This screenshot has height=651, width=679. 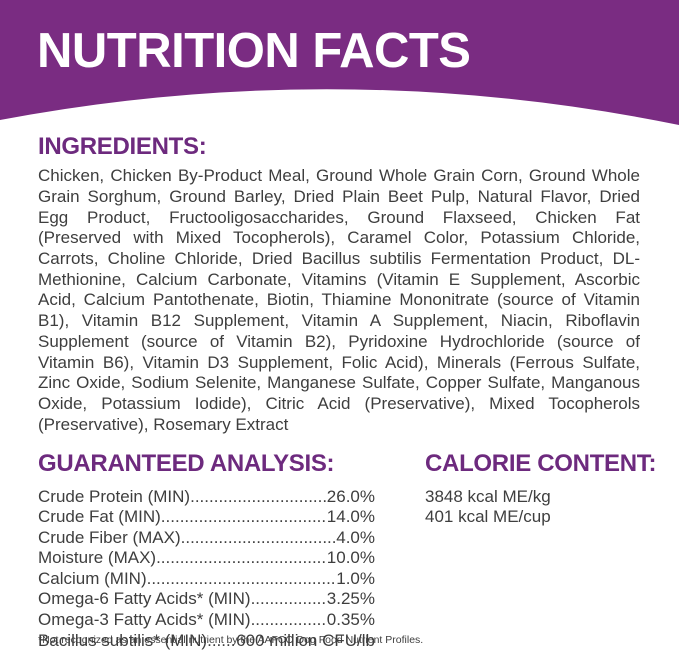 What do you see at coordinates (350, 599) in the screenshot?
I see `analysis-row-value: 3.25%` at bounding box center [350, 599].